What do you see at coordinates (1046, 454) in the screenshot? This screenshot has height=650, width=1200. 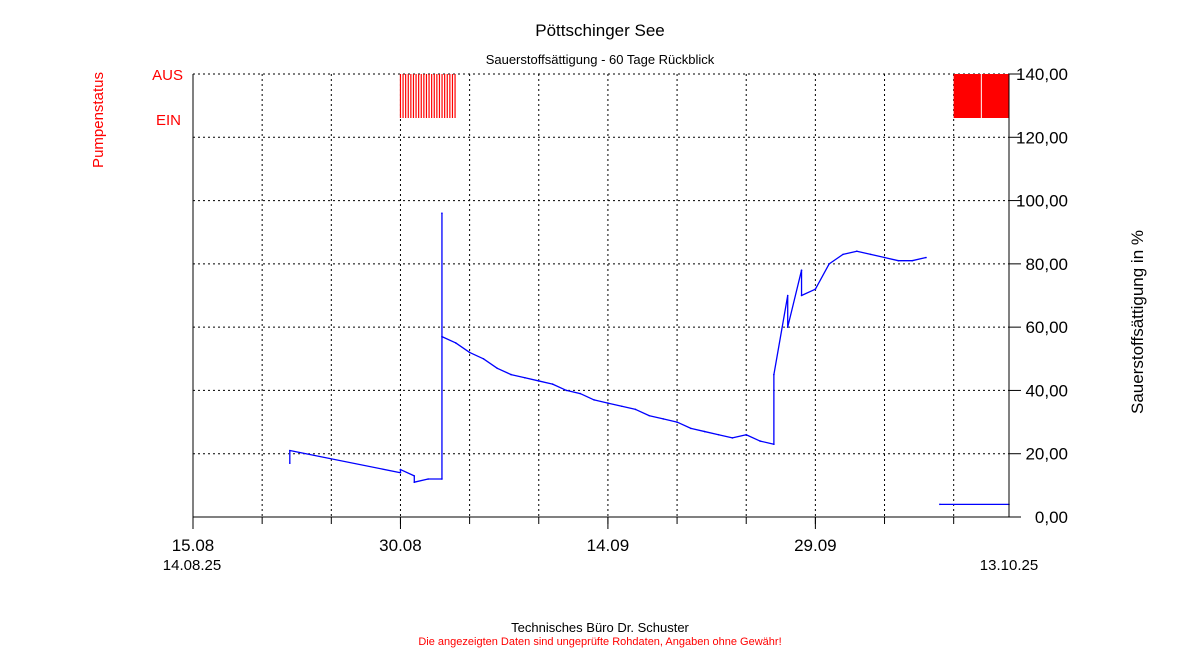 I see `y-tick-label: 20,00` at bounding box center [1046, 454].